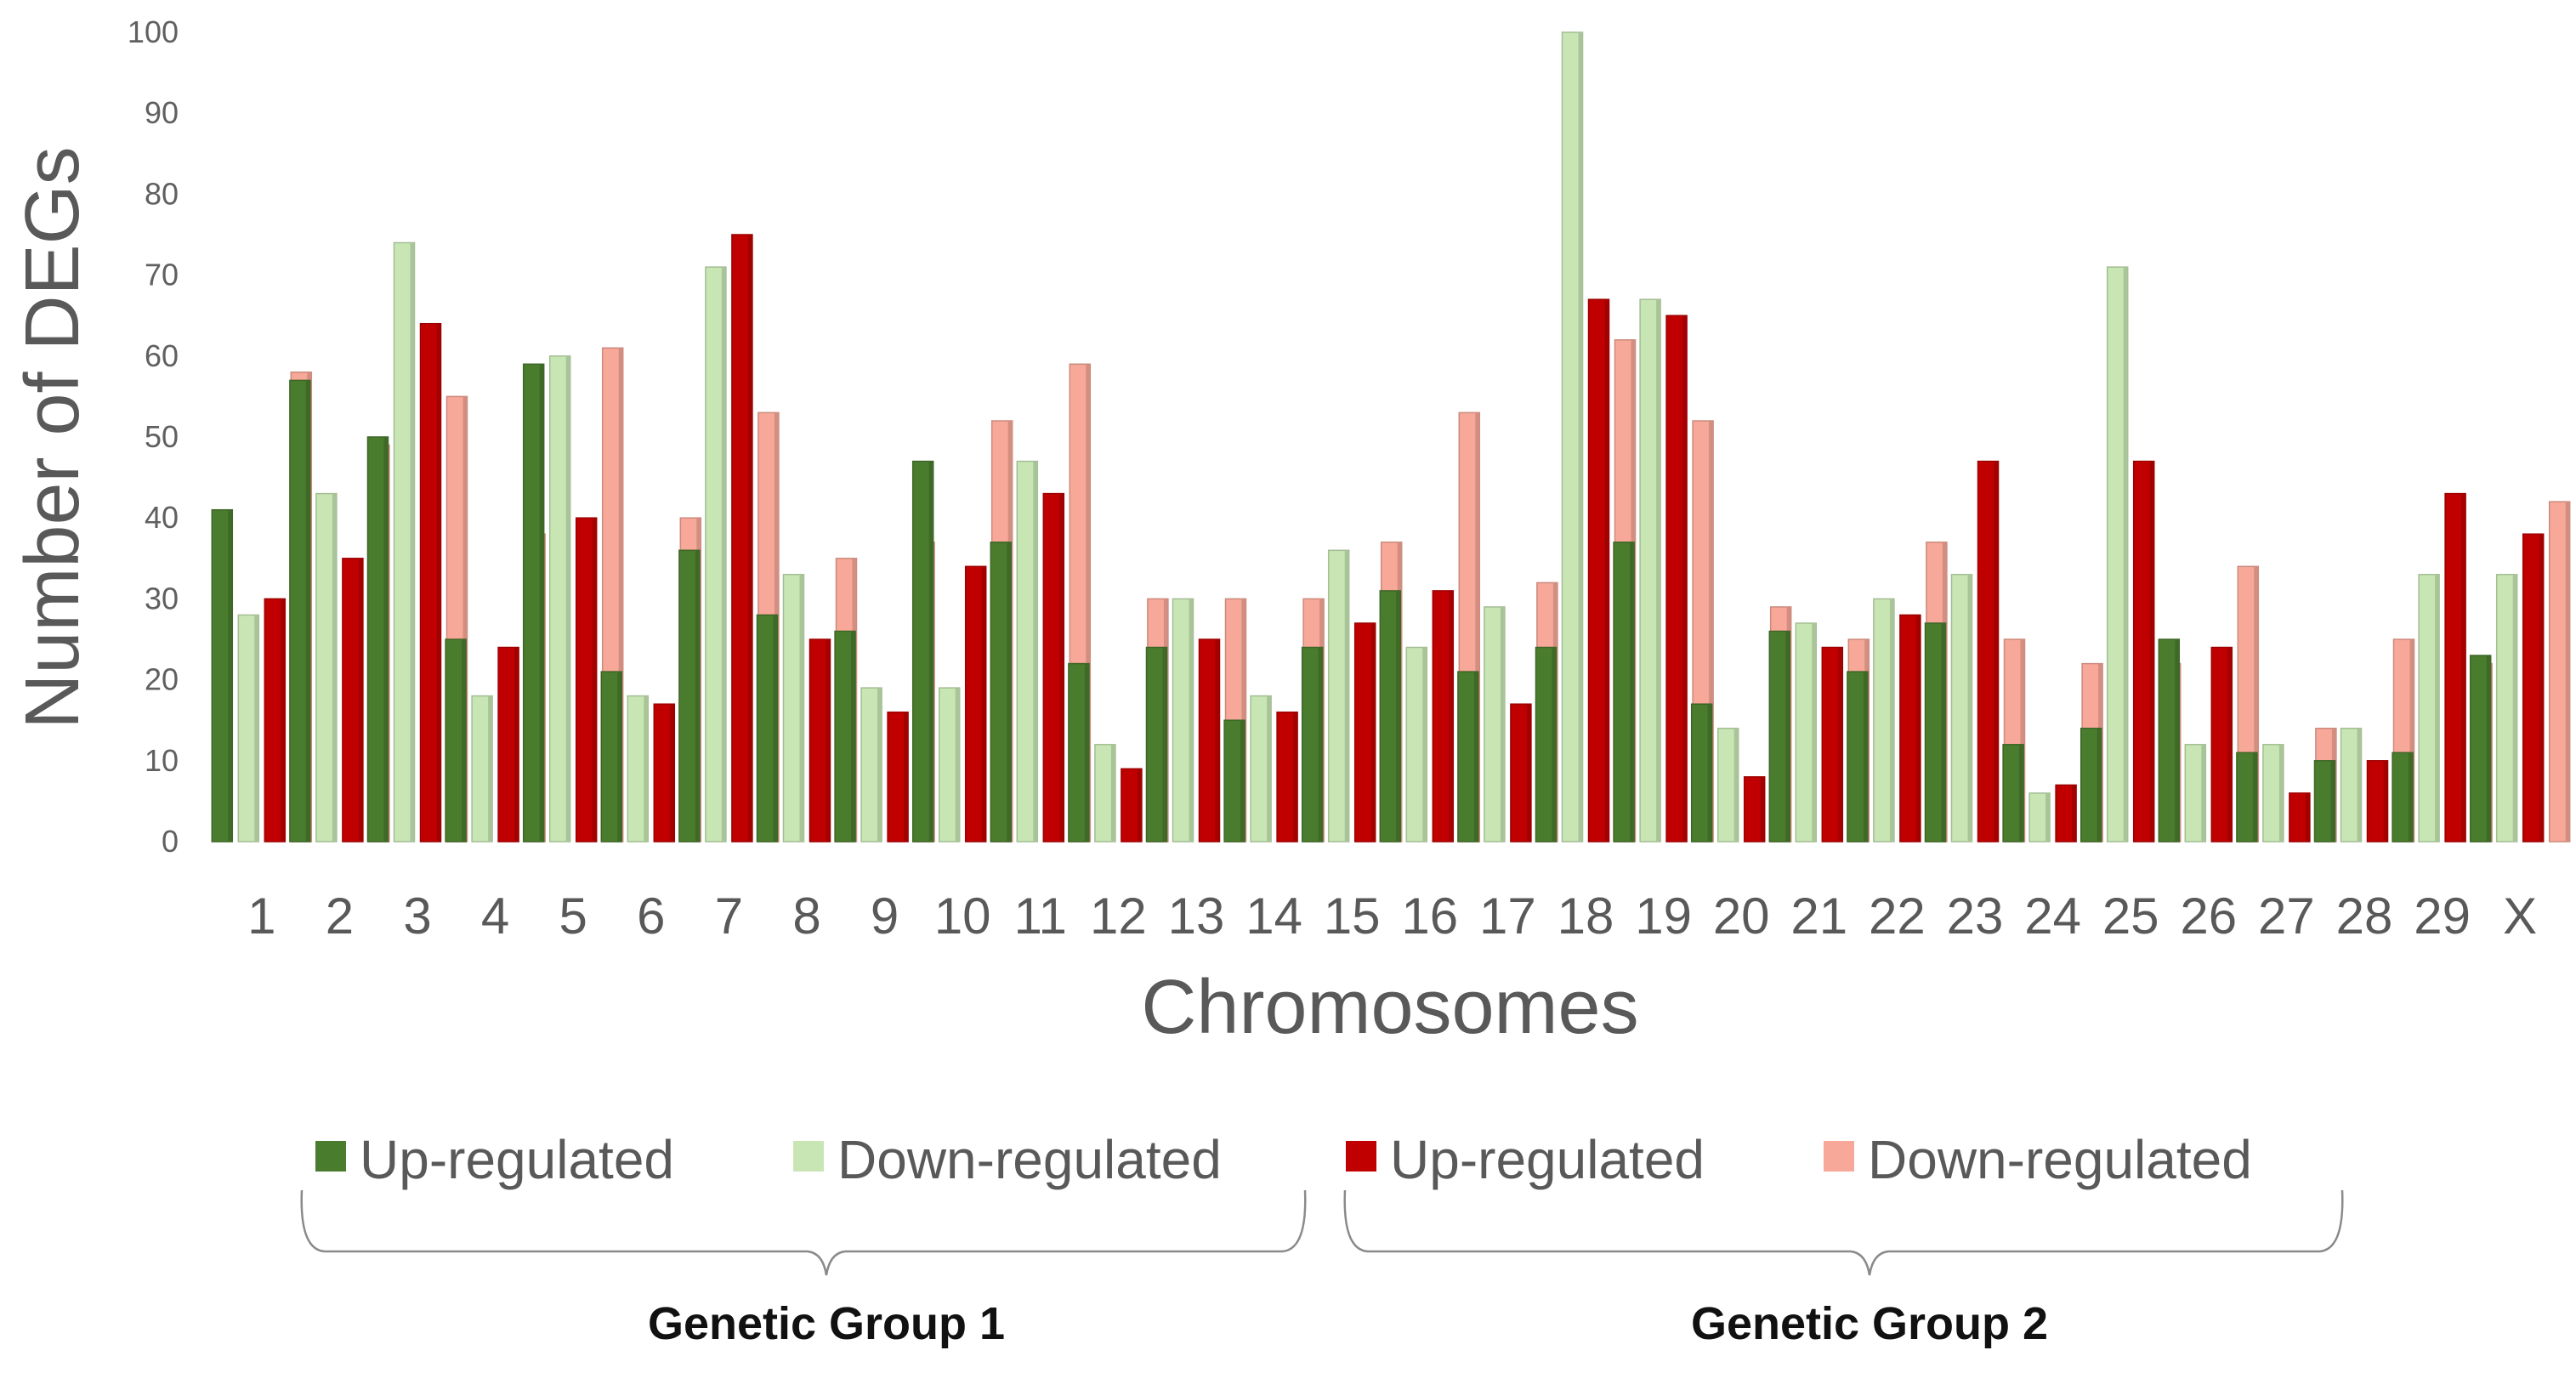 The image size is (2576, 1373). Describe the element at coordinates (1711, 631) in the screenshot. I see `bar-edge-chr19-series3` at that location.